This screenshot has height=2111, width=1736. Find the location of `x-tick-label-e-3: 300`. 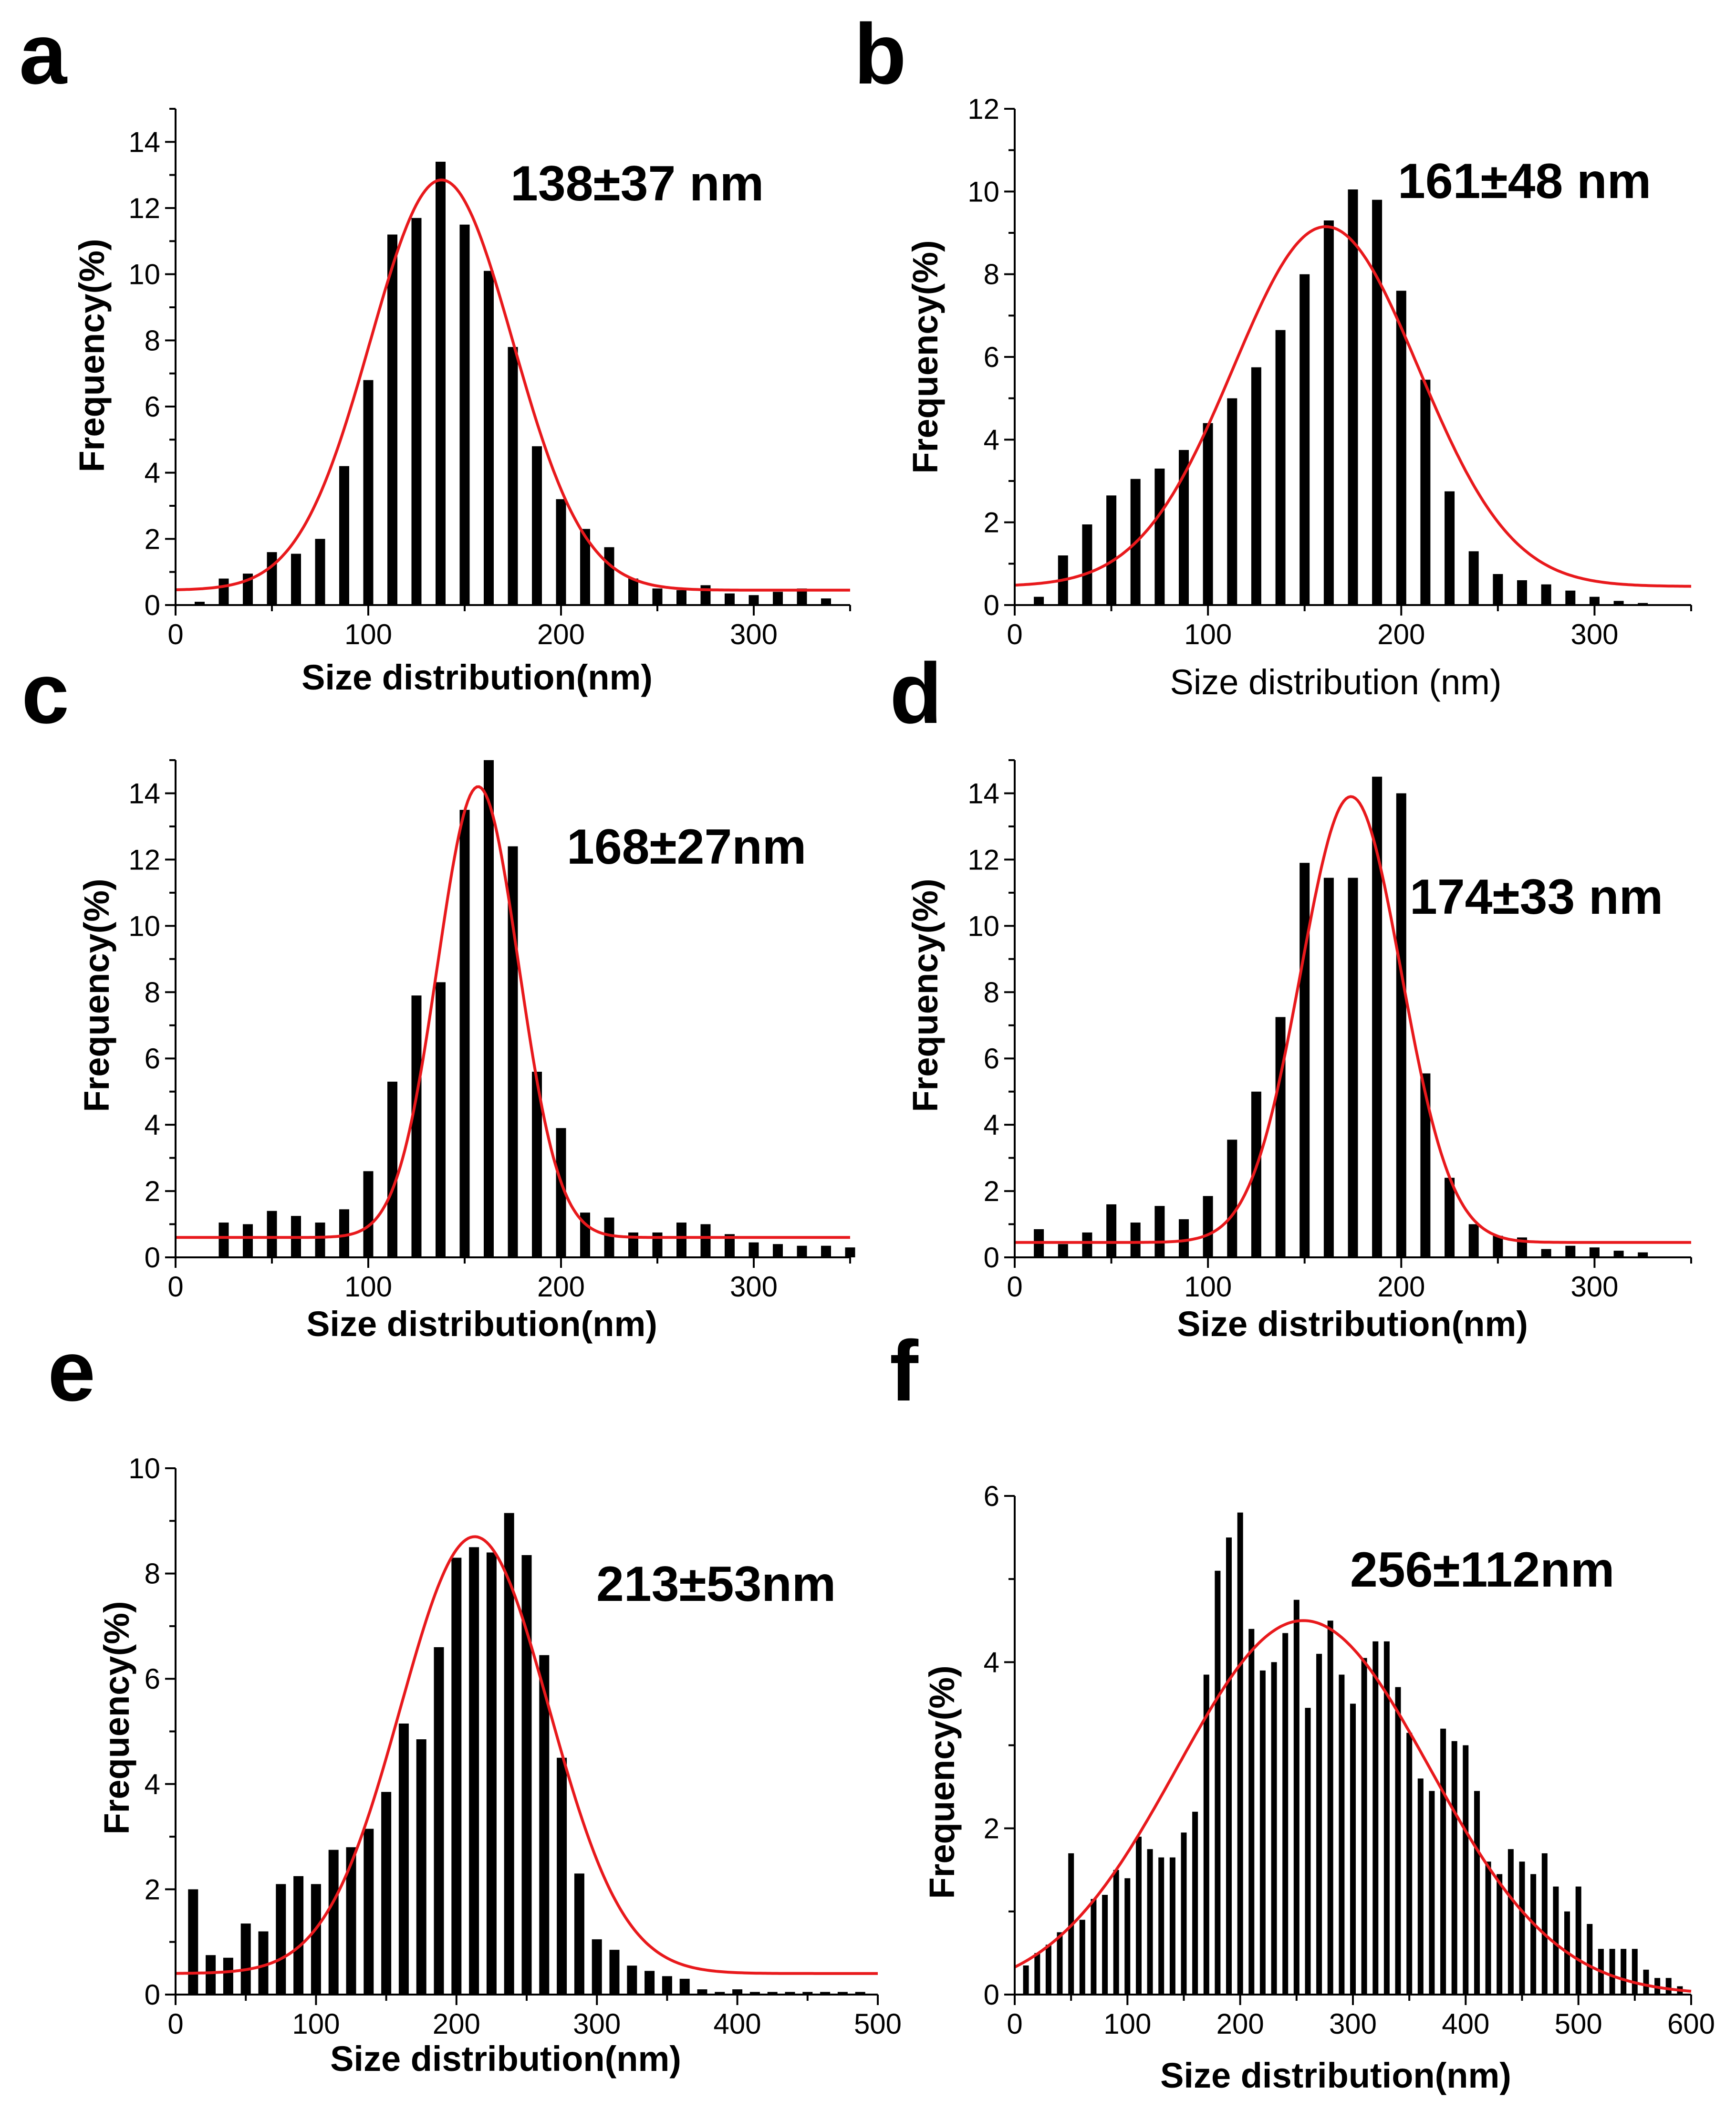

x-tick-label-e-3: 300 is located at coordinates (597, 2024).